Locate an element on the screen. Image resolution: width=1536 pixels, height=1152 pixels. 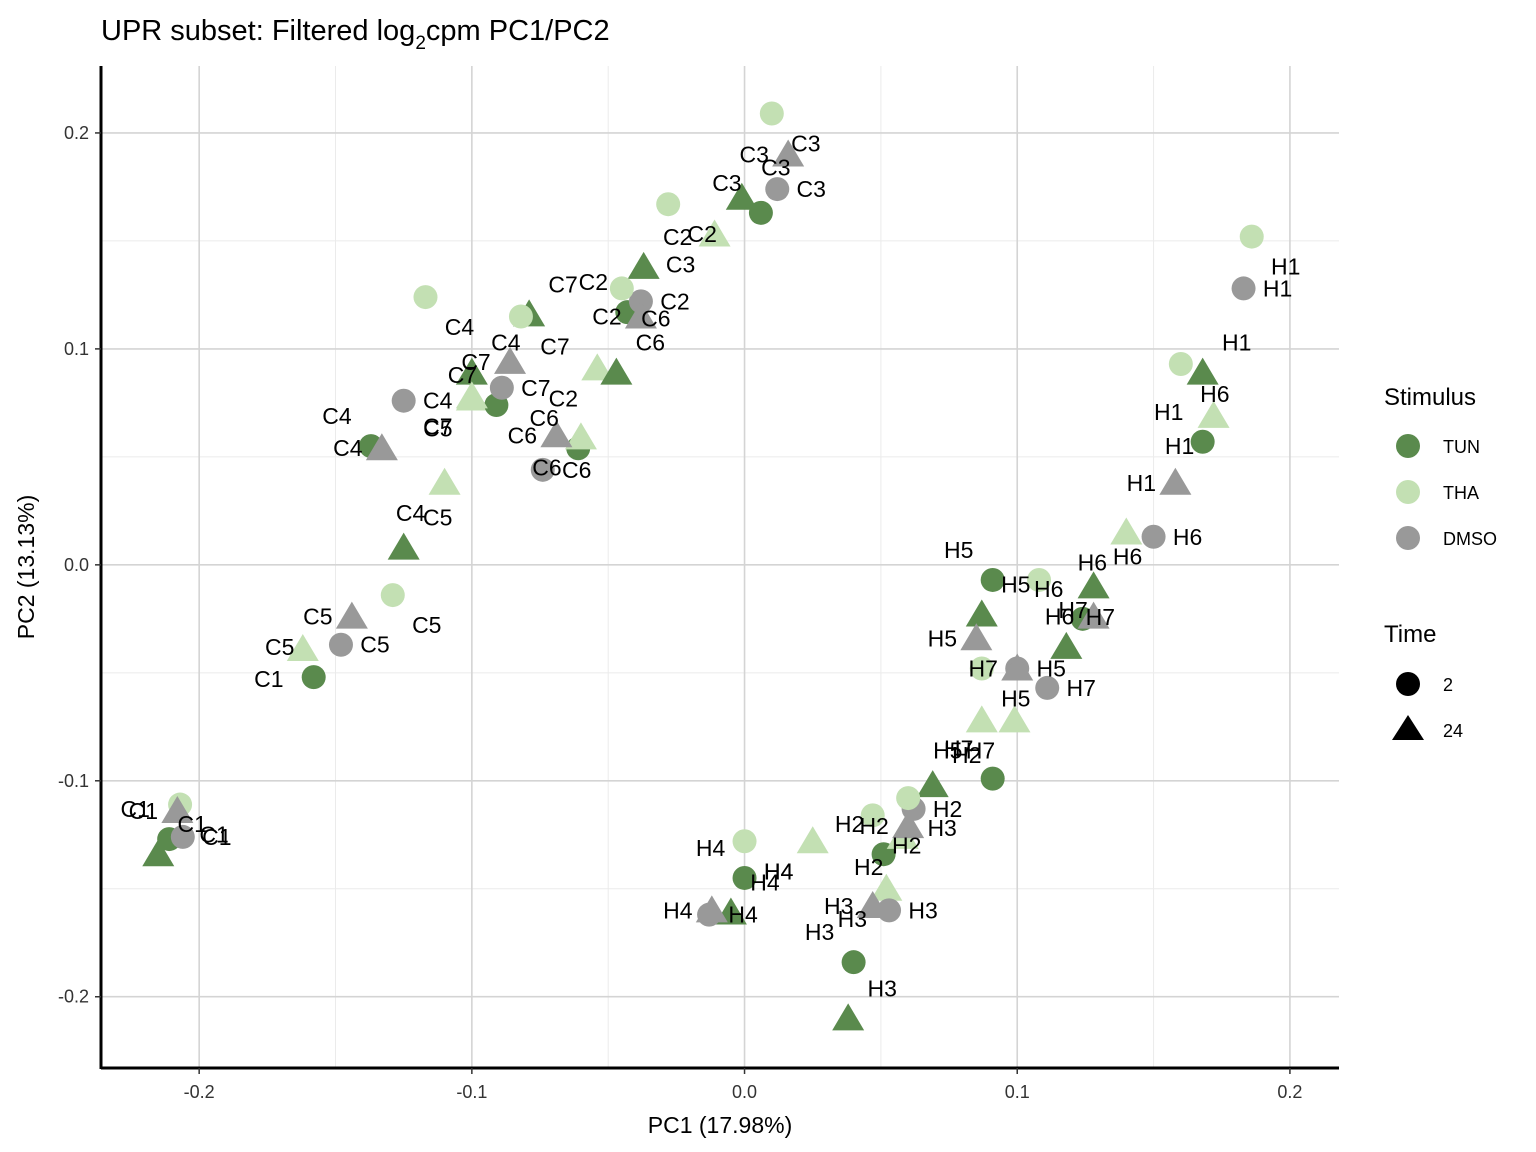
point-c2-tha-2h is located at coordinates (668, 204).